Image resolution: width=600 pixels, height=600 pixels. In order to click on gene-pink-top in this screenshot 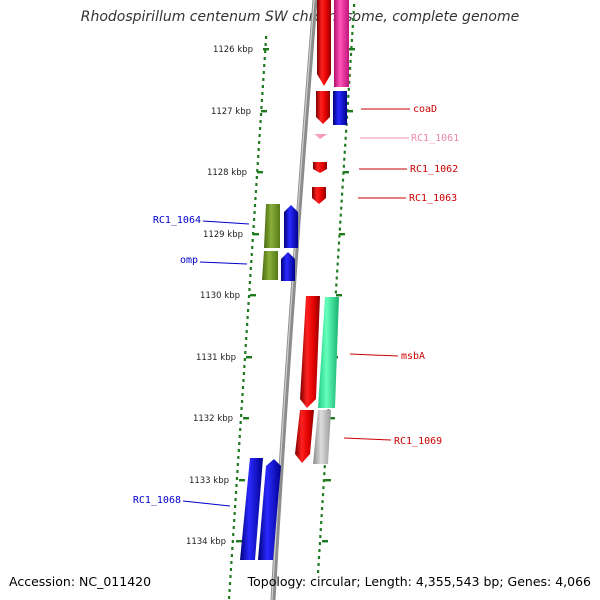, I will do `click(341, 43)`.